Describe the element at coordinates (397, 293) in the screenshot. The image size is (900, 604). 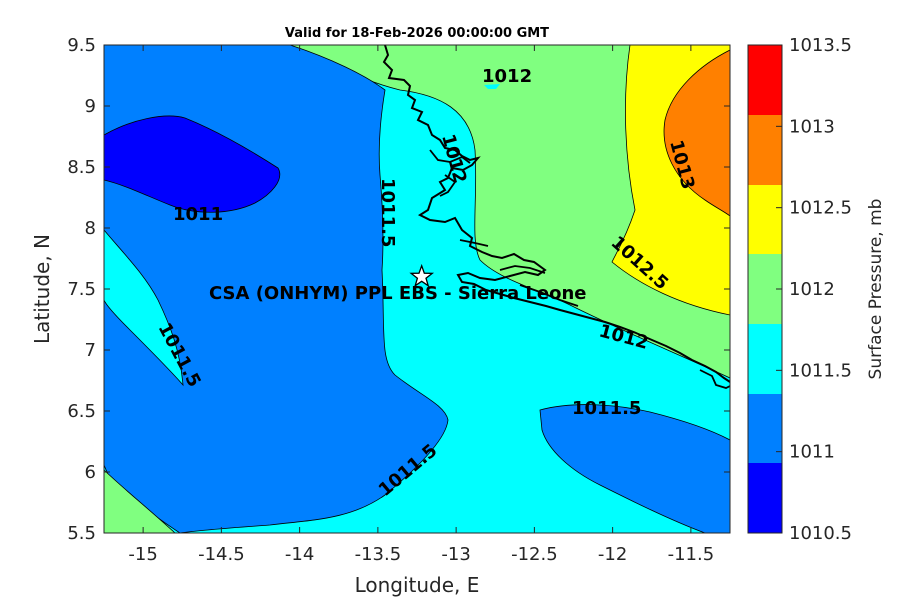
I see `site-label: CSA (ONHYM) PPL EBS - Sierra Leone` at that location.